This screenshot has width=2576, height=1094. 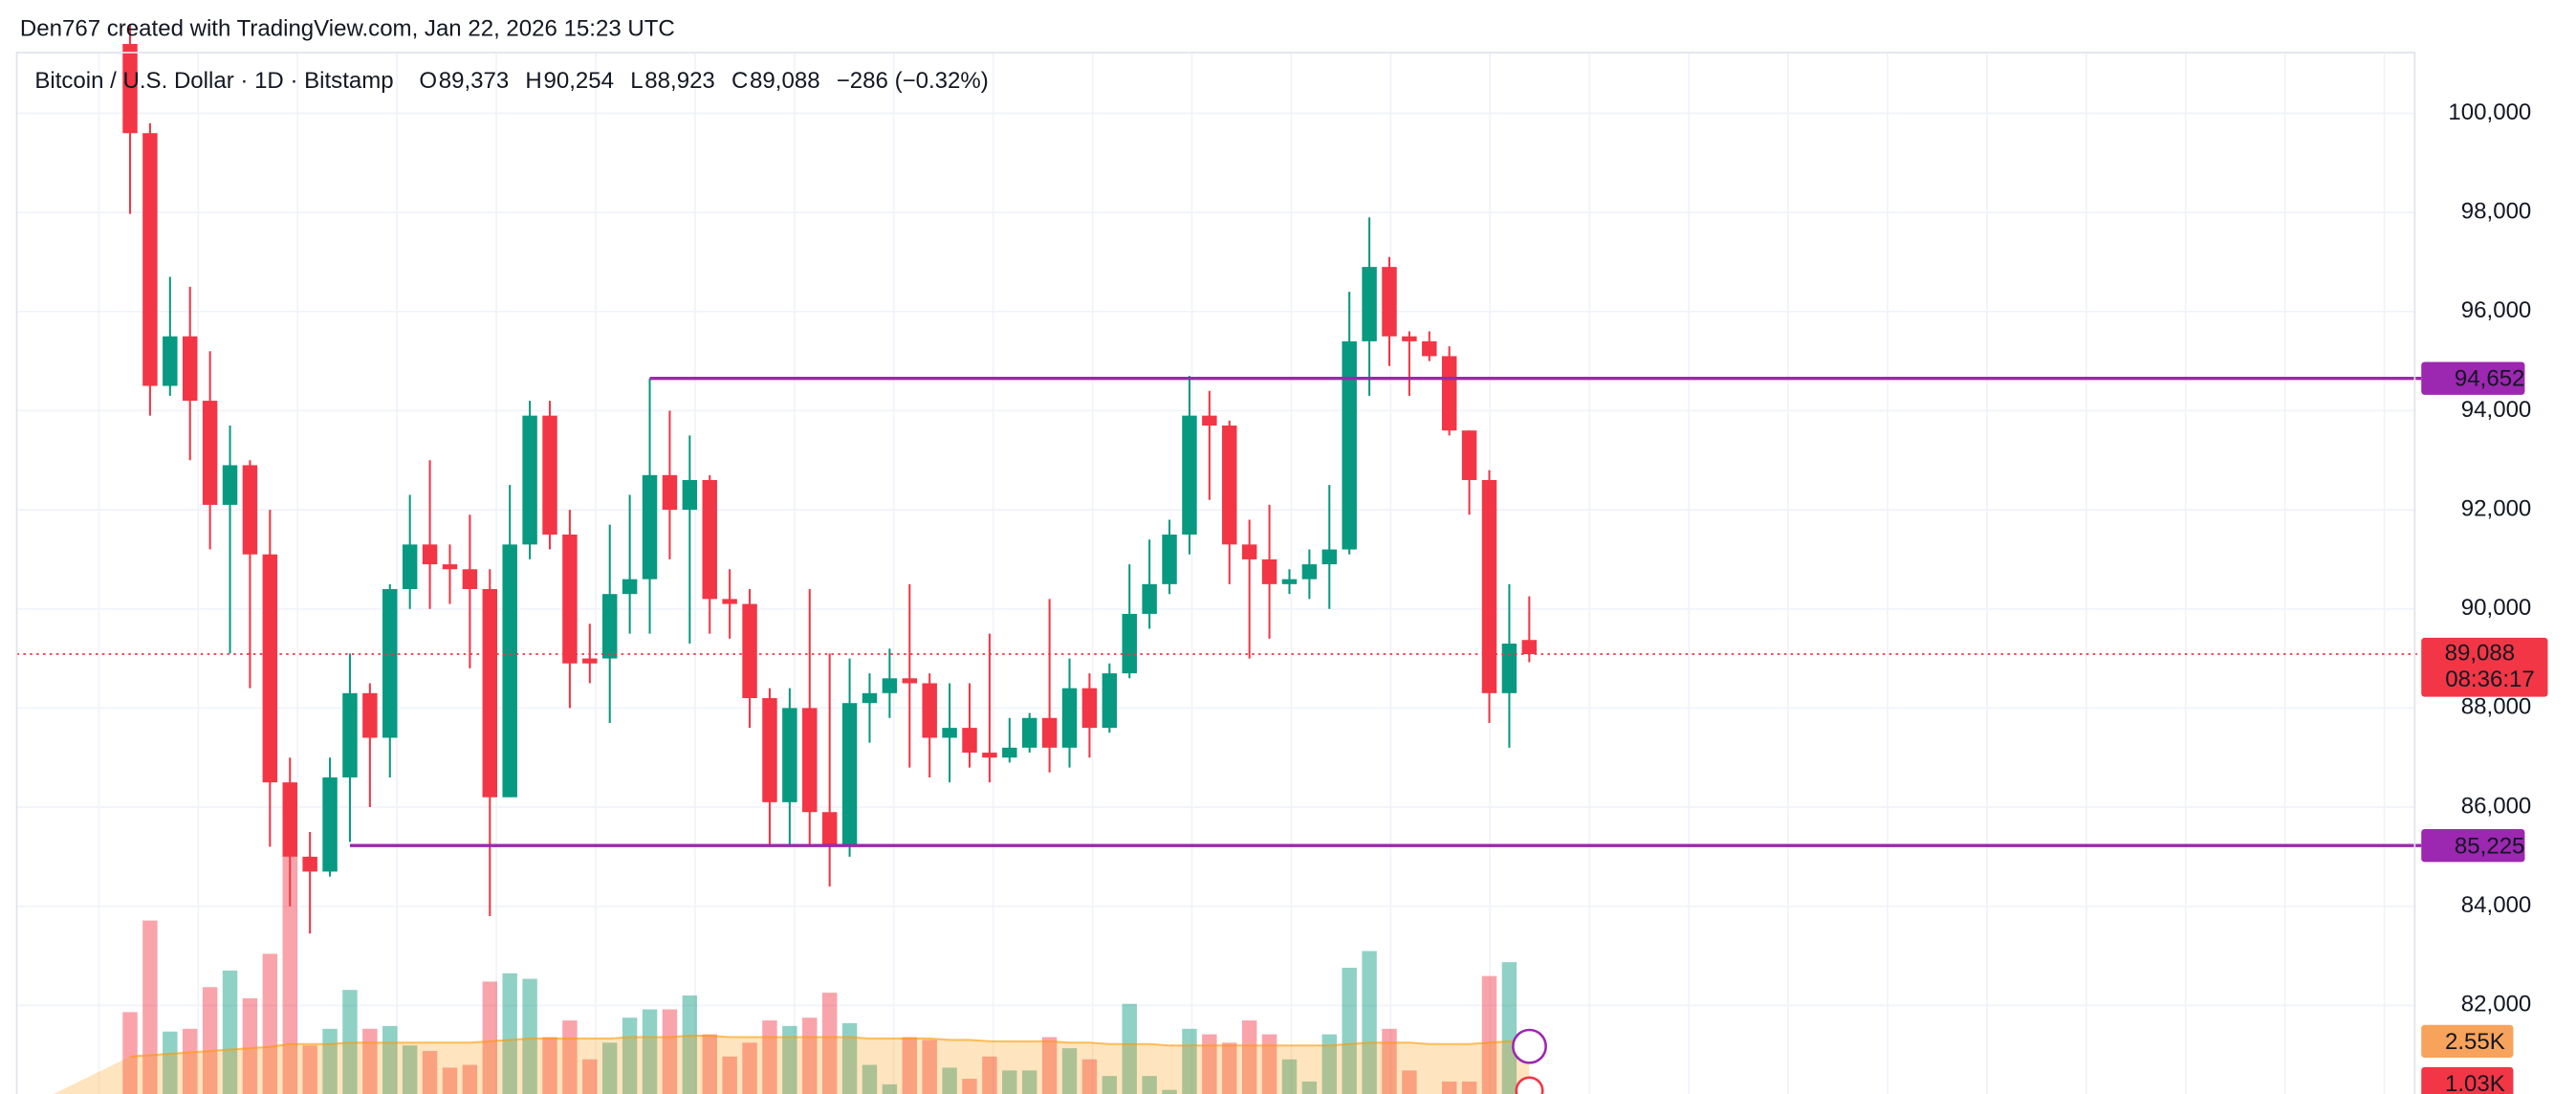 What do you see at coordinates (2496, 1004) in the screenshot?
I see `y-tick-label: 82,000` at bounding box center [2496, 1004].